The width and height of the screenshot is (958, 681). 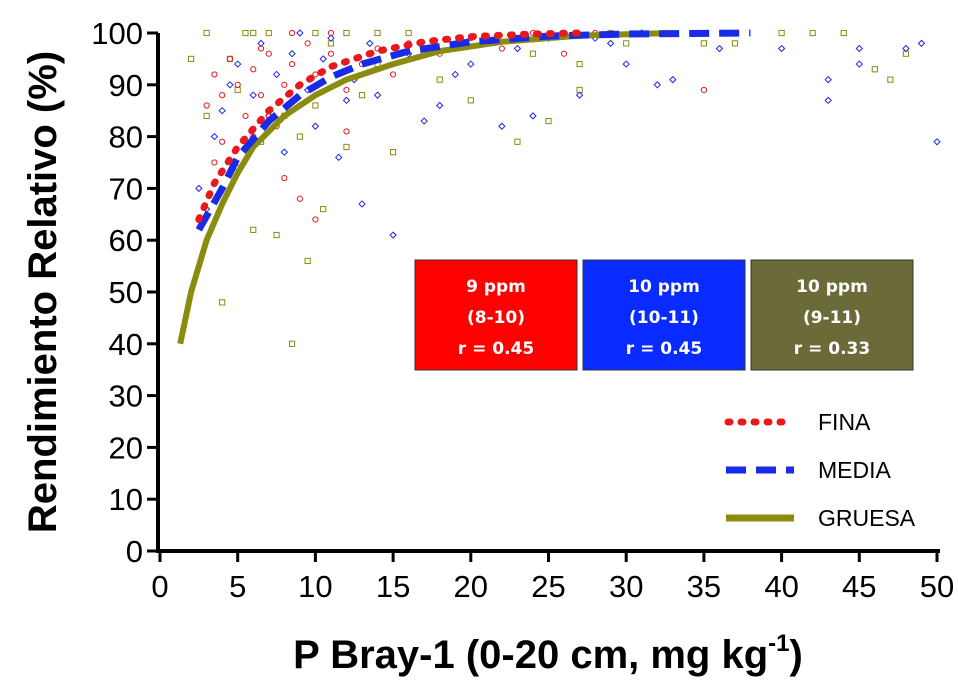 I want to click on annotation-media-line3: r = 0.45, so click(x=664, y=349).